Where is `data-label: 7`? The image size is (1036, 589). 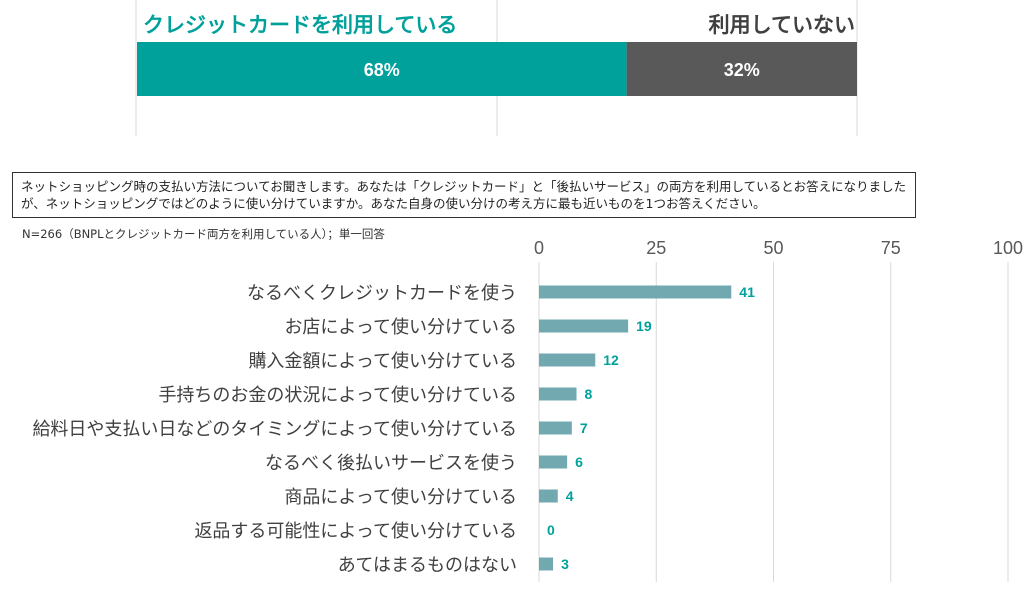
data-label: 7 is located at coordinates (584, 428).